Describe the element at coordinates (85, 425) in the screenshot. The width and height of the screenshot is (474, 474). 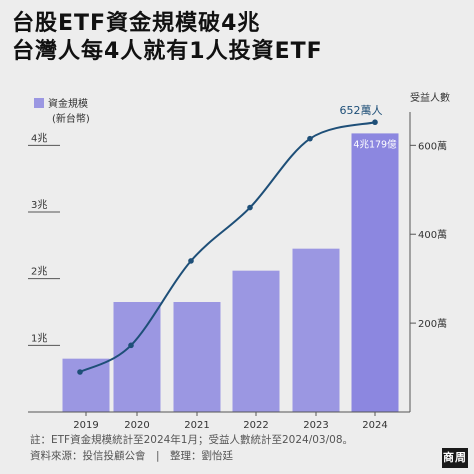
I see `x-tick-label-2019: 2019` at that location.